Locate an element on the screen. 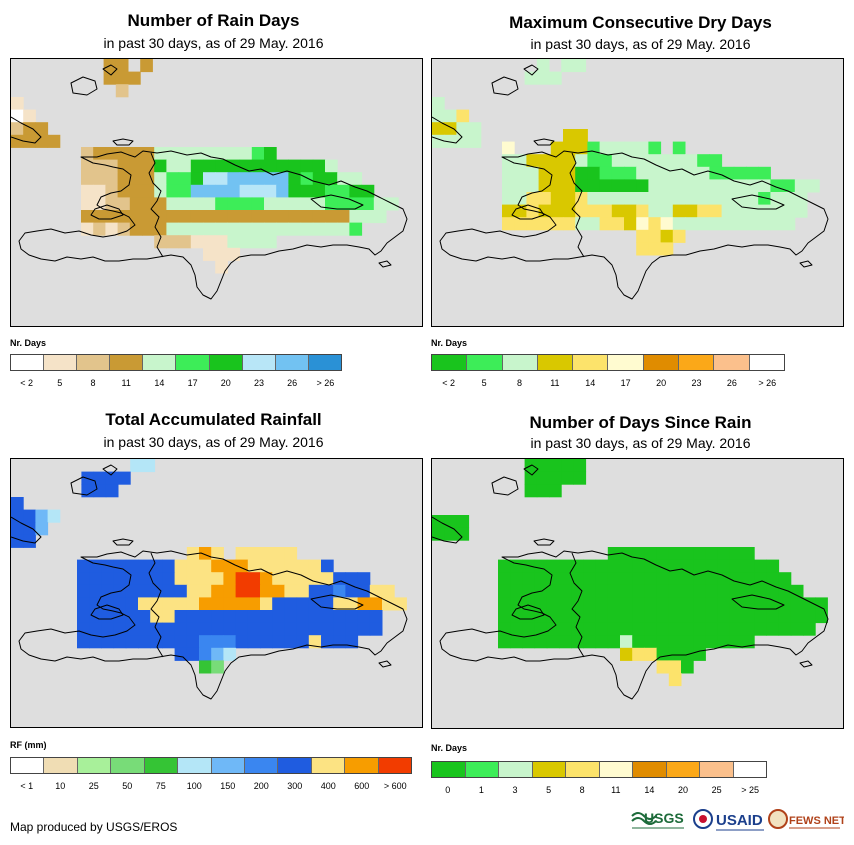 This screenshot has height=845, width=854. legend-tick-label: 23 is located at coordinates (696, 383).